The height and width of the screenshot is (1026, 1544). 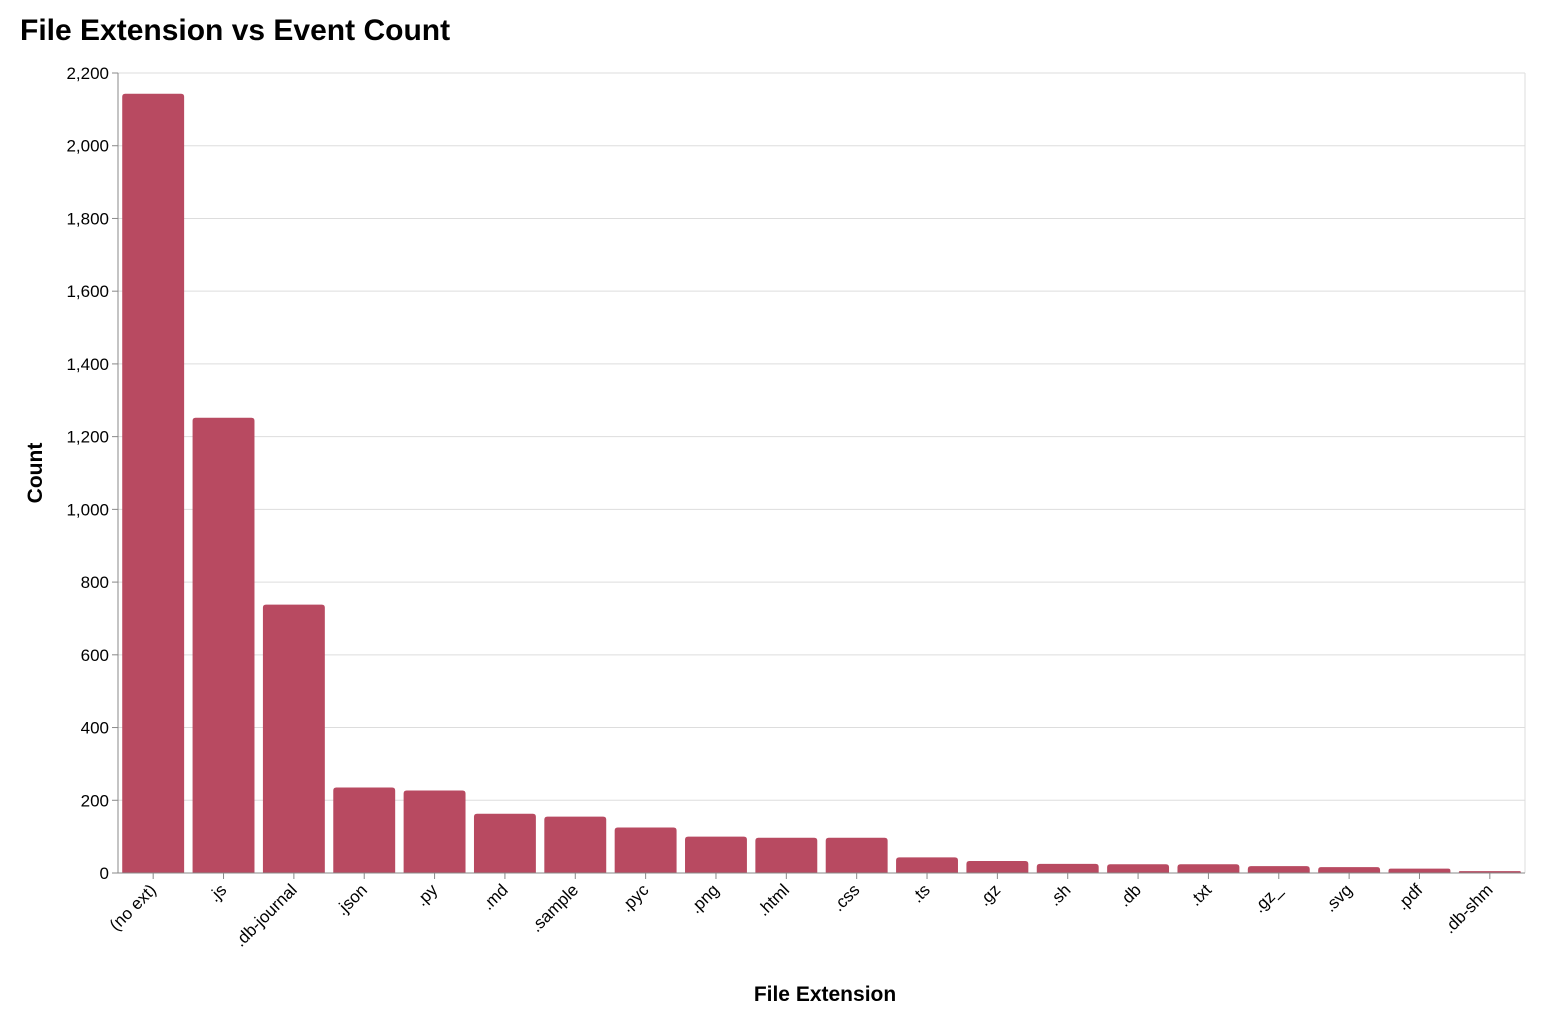 What do you see at coordinates (87, 509) in the screenshot?
I see `y-tick-label: 1,000` at bounding box center [87, 509].